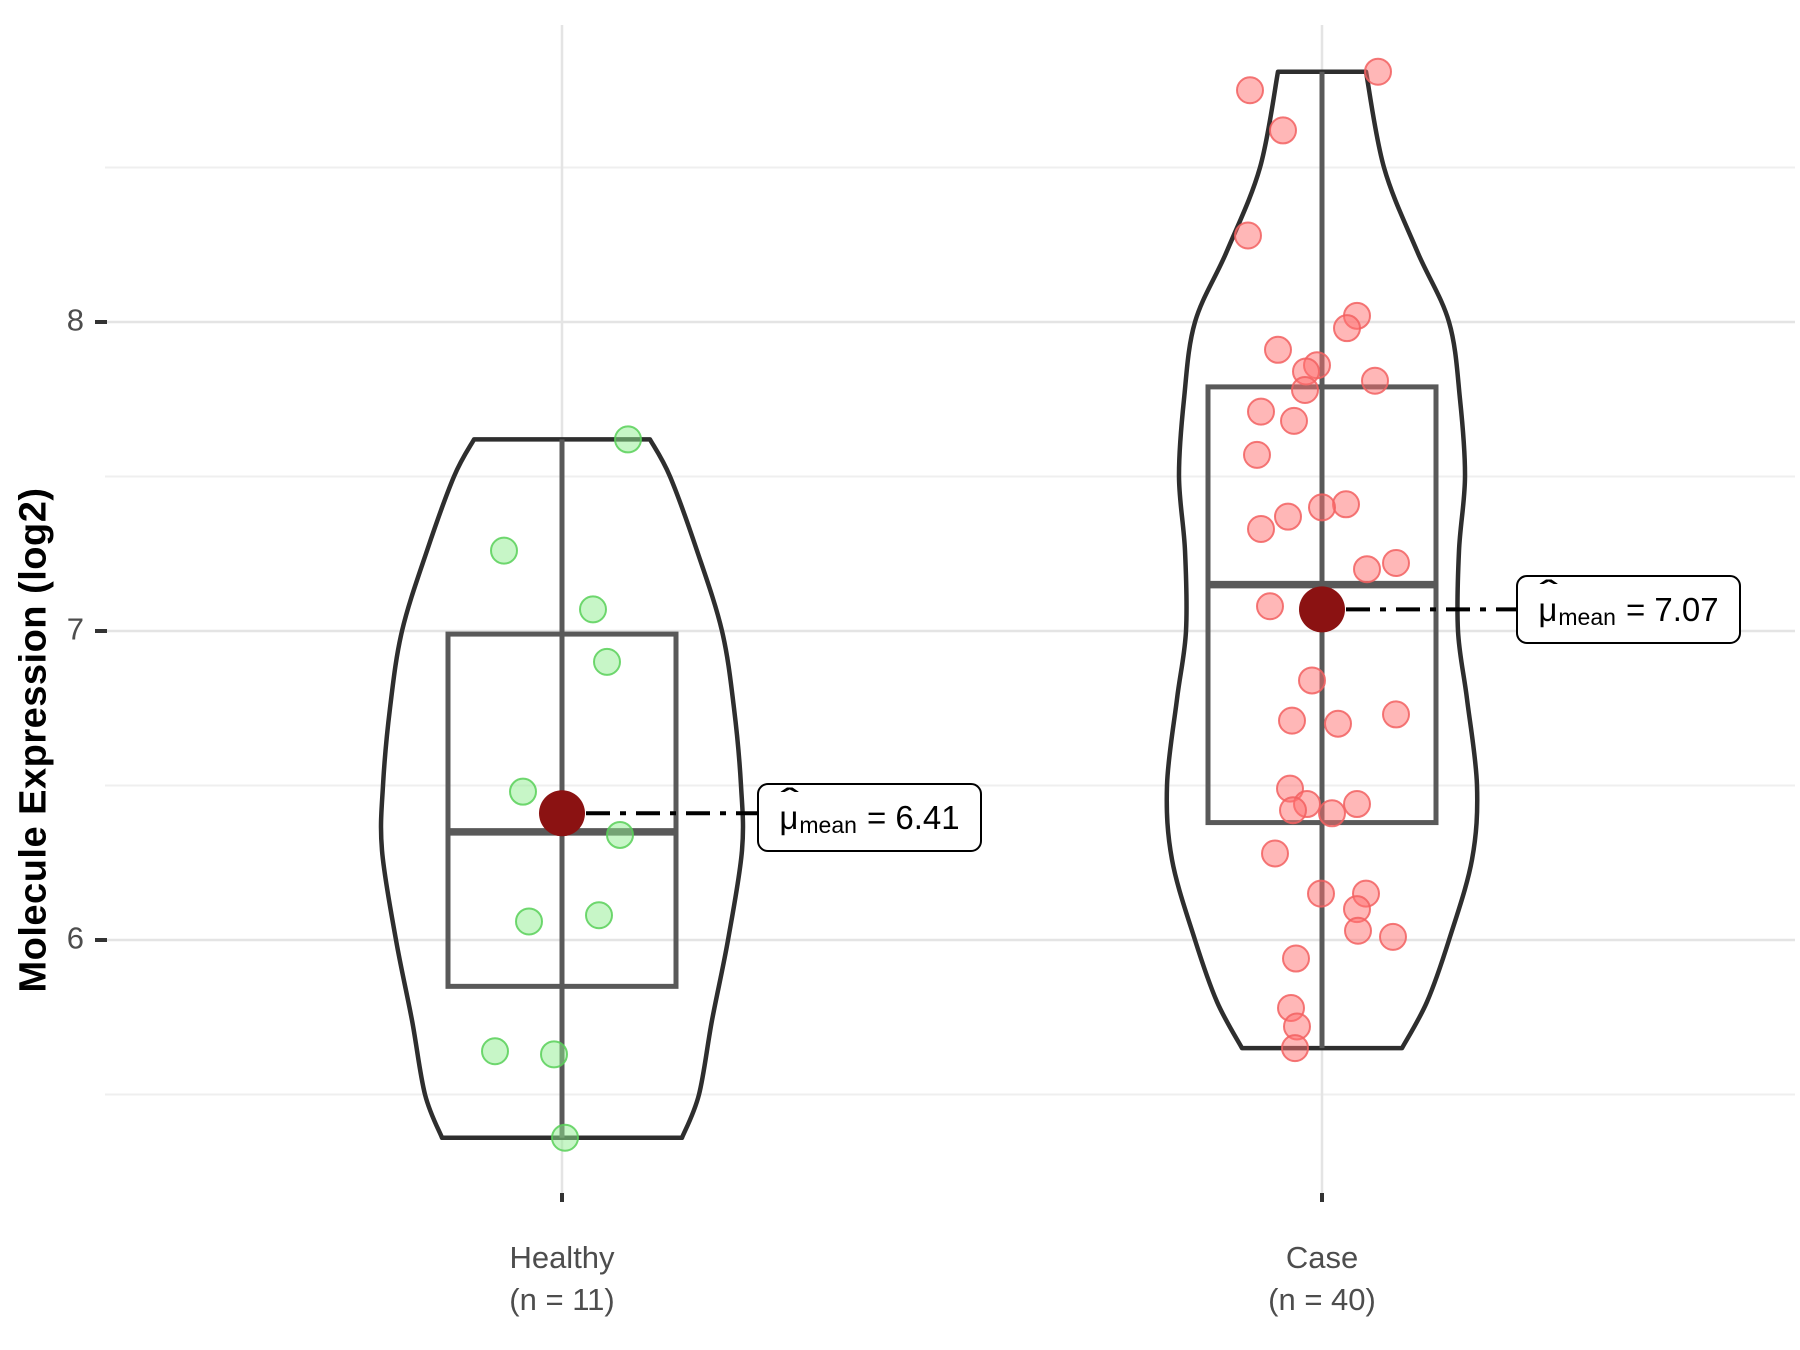 This screenshot has width=1800, height=1350. Describe the element at coordinates (75, 629) in the screenshot. I see `y-tick-label-7: 7` at that location.